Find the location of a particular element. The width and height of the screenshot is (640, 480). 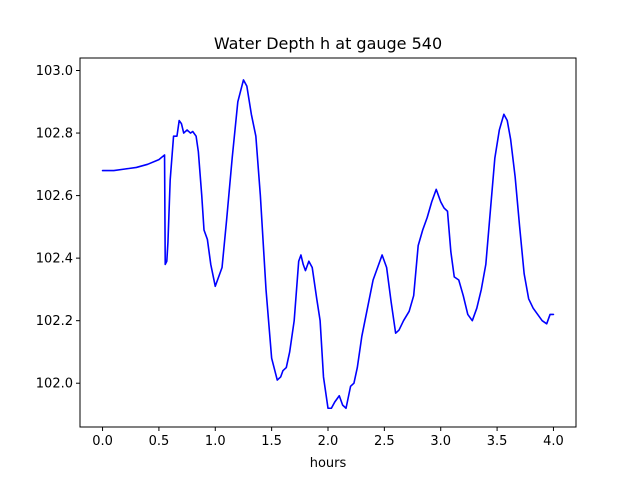

x-axis-label: hours is located at coordinates (328, 463).